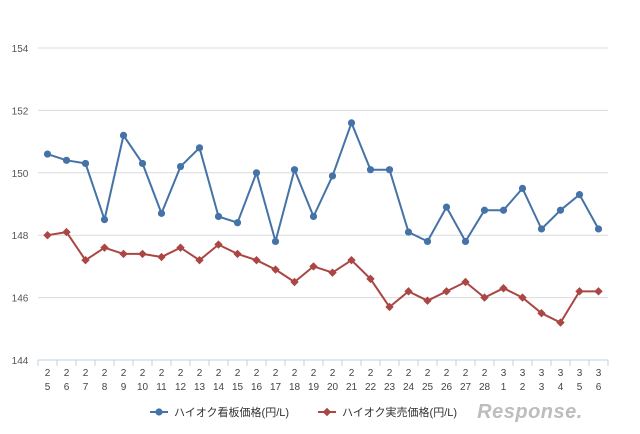 Image resolution: width=640 pixels, height=434 pixels. What do you see at coordinates (371, 387) in the screenshot?
I see `x-tick-day: 22` at bounding box center [371, 387].